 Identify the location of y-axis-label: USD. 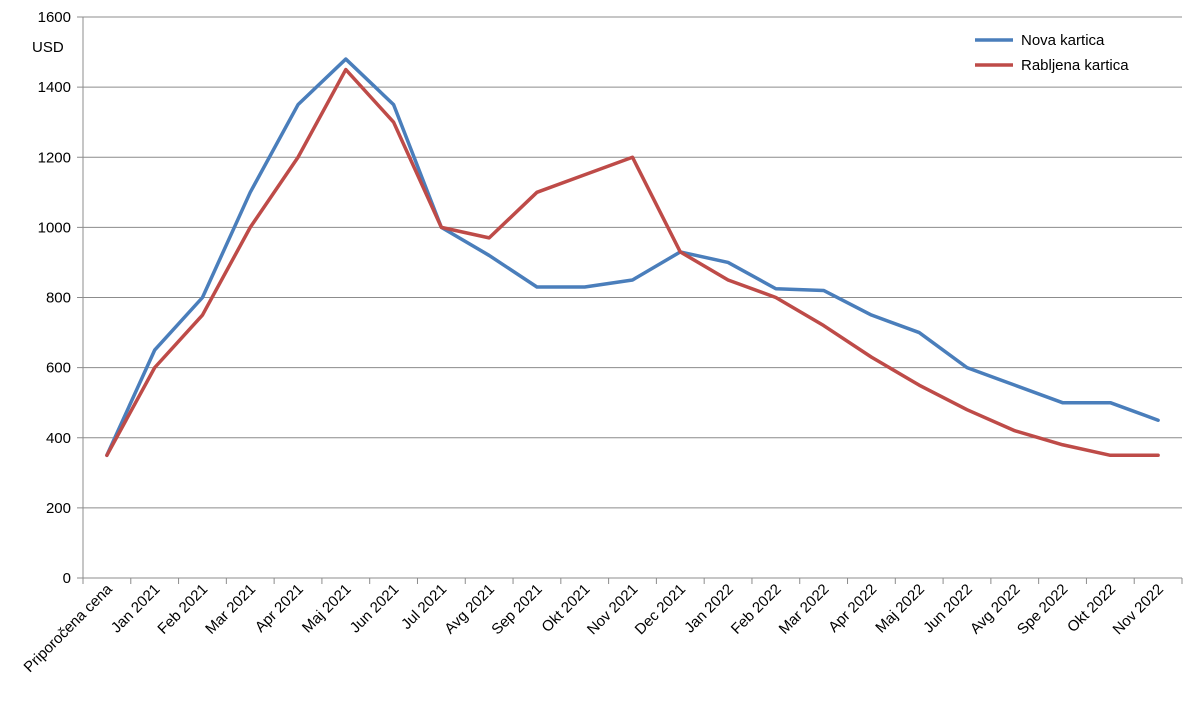
(48, 47).